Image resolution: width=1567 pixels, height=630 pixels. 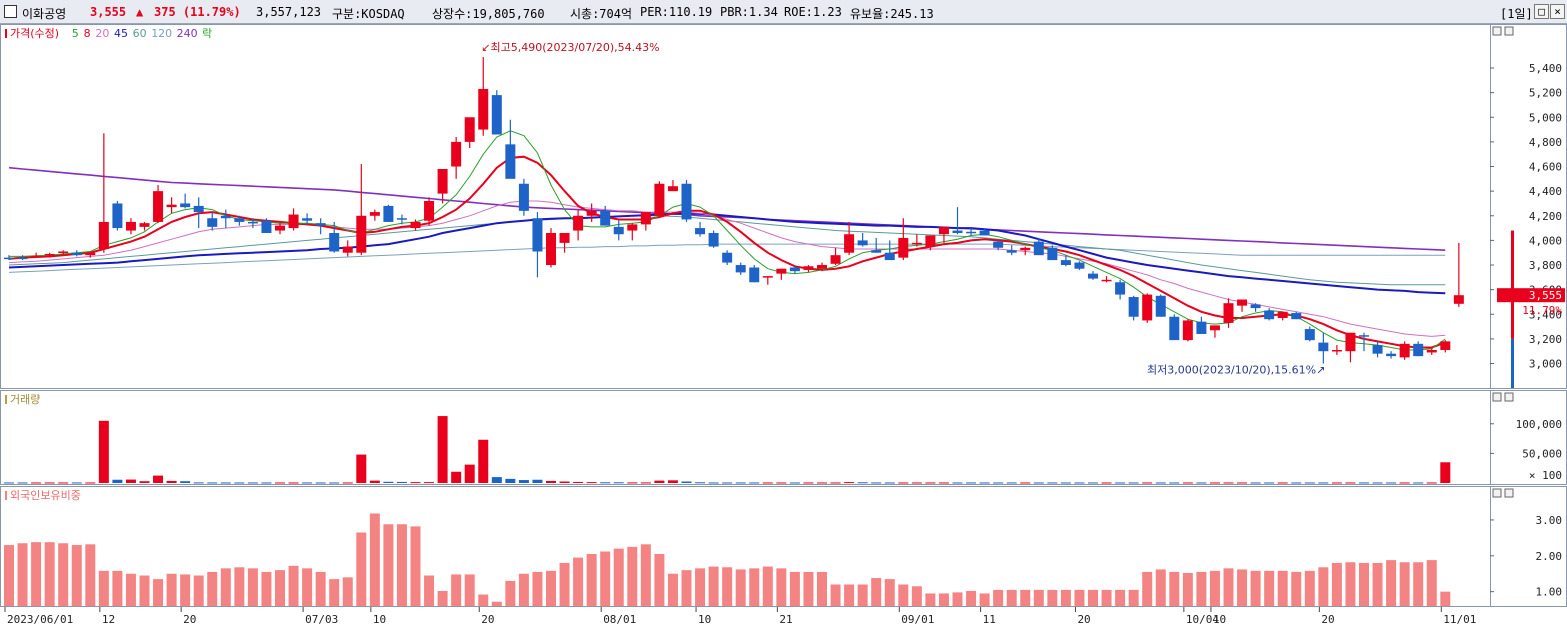 What do you see at coordinates (102, 33) in the screenshot?
I see `legend-item-ma20: 20` at bounding box center [102, 33].